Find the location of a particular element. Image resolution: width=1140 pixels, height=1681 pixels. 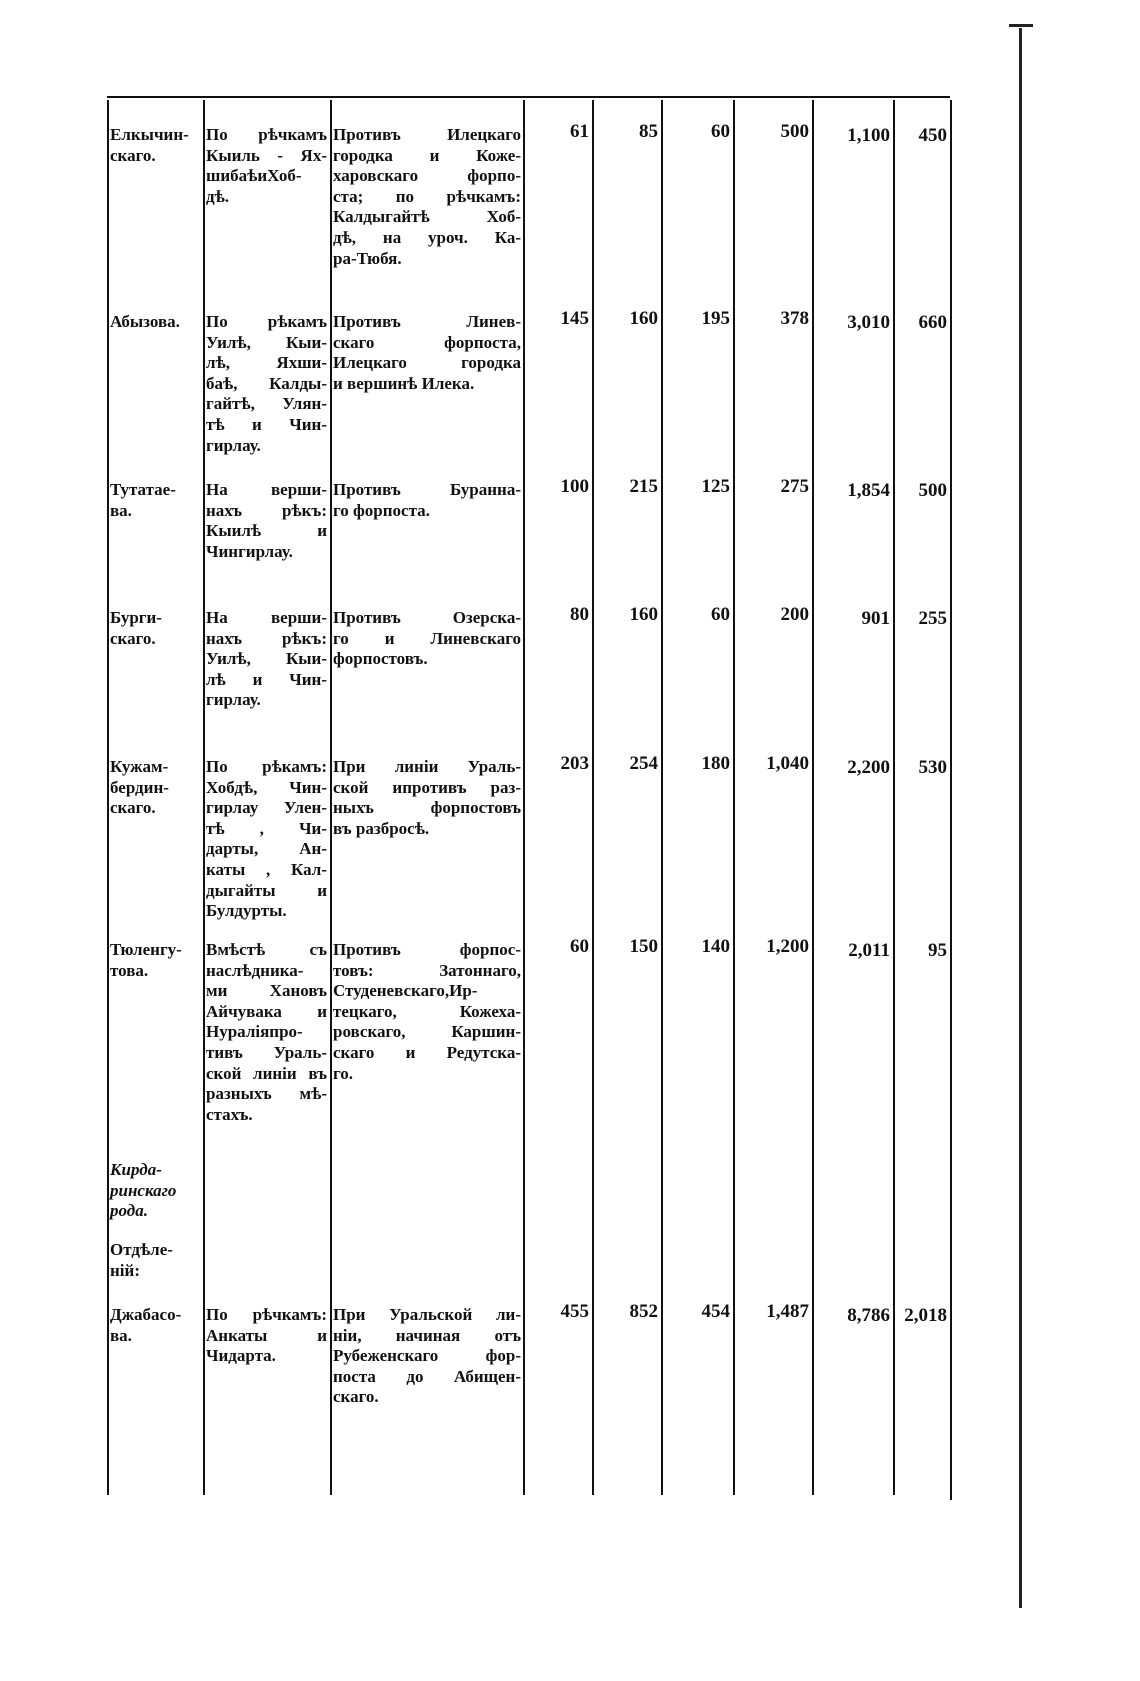

value-col-6: 500 is located at coordinates (933, 490).